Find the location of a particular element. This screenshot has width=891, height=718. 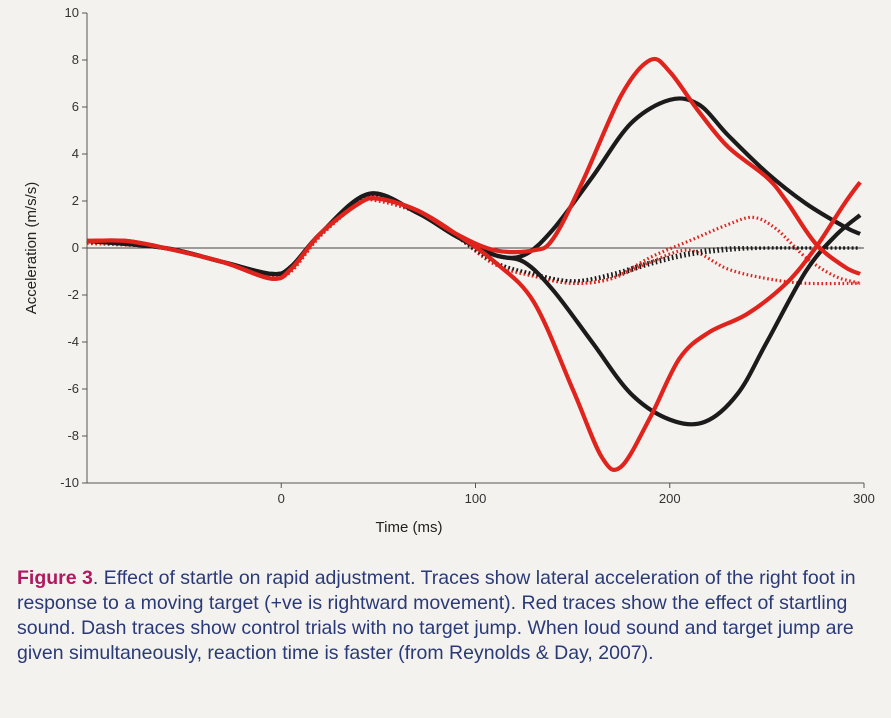

y-tick-label: 4 is located at coordinates (75, 153).